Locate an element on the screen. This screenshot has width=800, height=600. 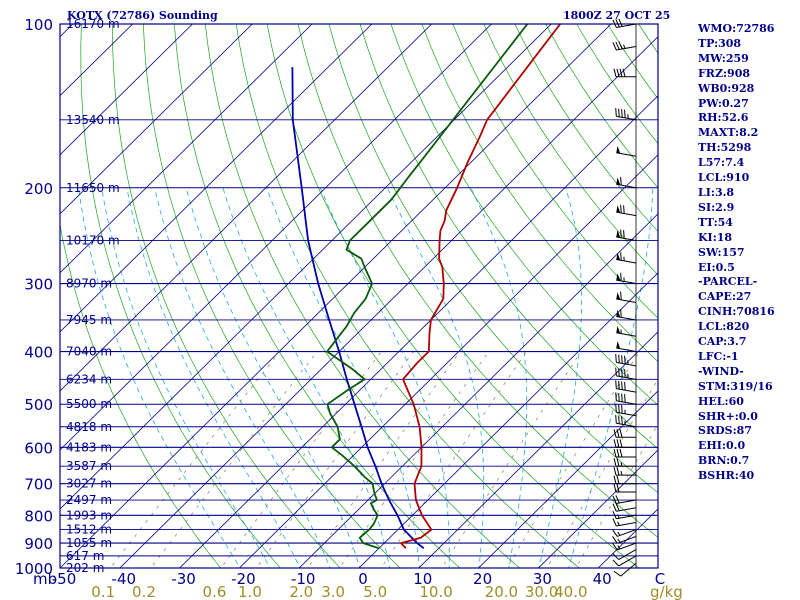
index-item: SRDS:87 is located at coordinates (725, 431).